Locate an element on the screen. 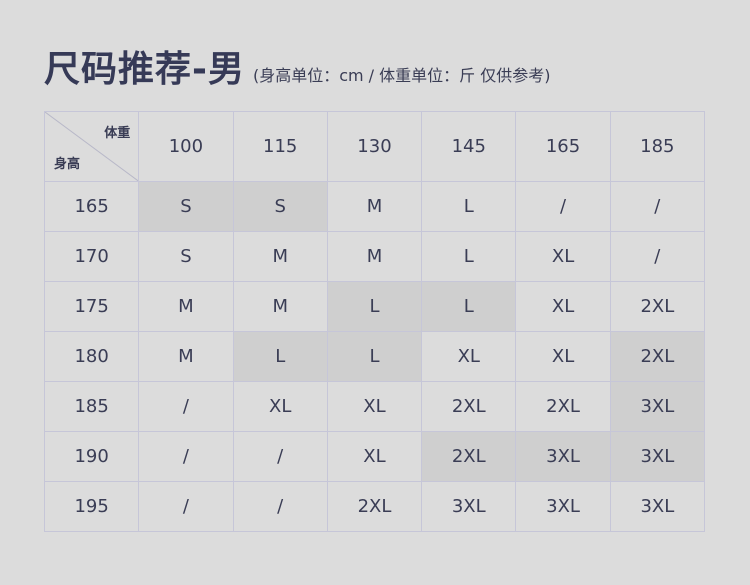 This screenshot has height=585, width=750. height-header-cell: 170 is located at coordinates (91, 256).